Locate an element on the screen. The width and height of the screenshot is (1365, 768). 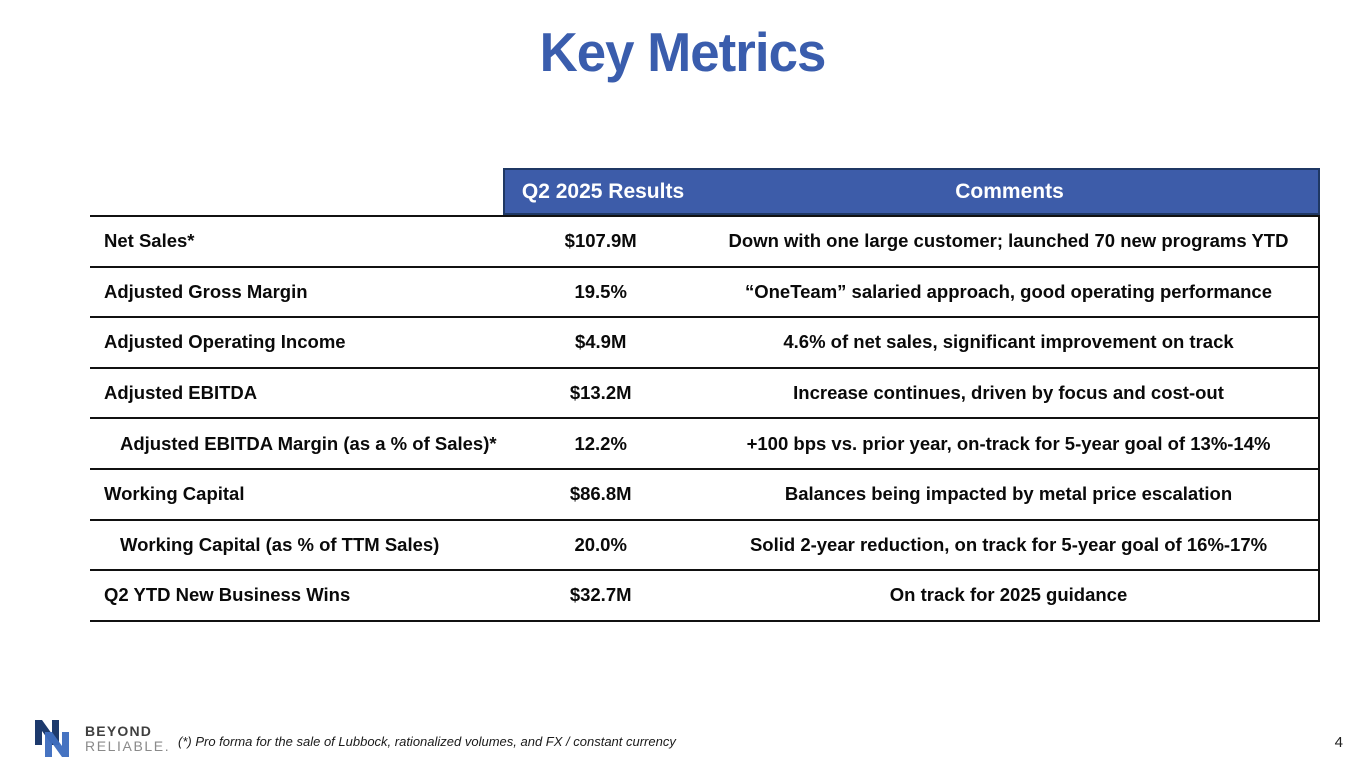
company-logo: BEYOND RELIABLE. is located at coordinates (102, 739).